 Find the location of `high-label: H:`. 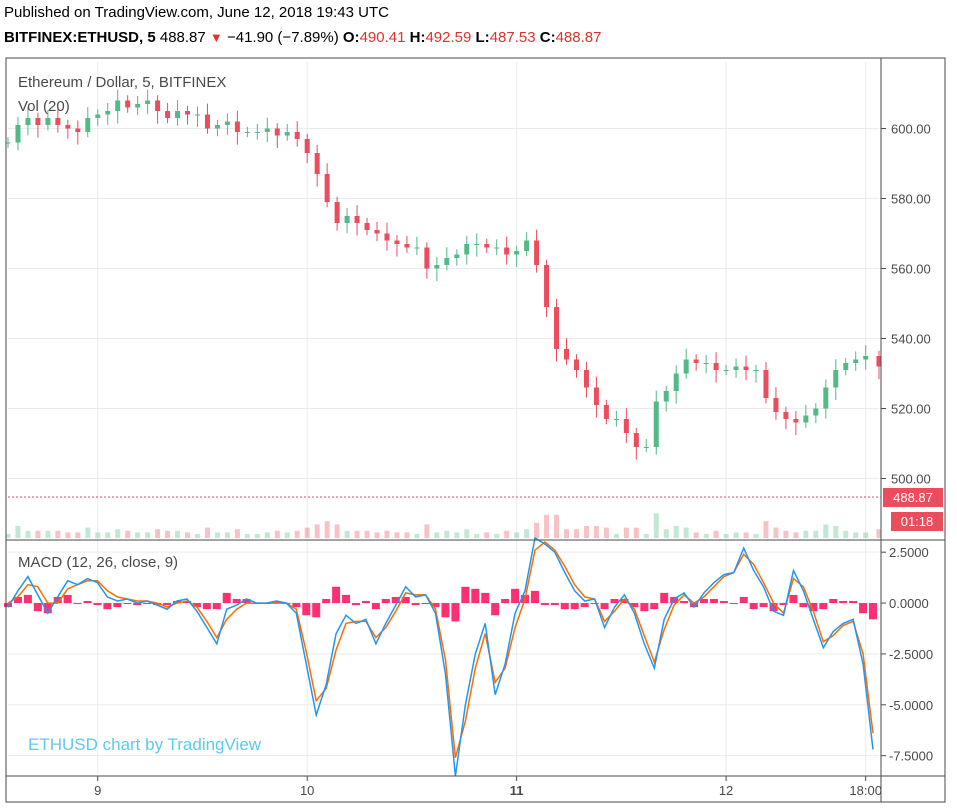

high-label: H: is located at coordinates (417, 37).